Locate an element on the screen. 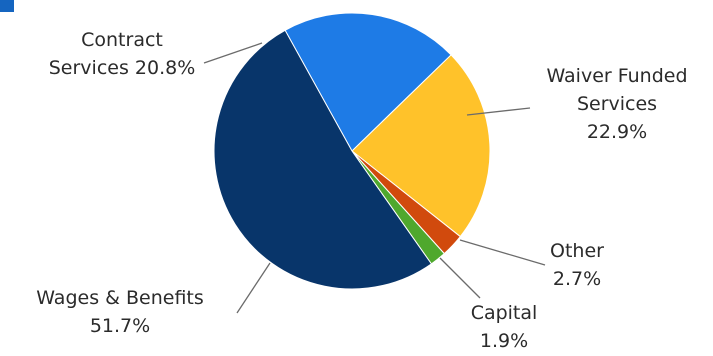 Image resolution: width=713 pixels, height=356 pixels. slice-label-waiver-funded-services: Waiver Funded Services 22.9% is located at coordinates (616, 104).